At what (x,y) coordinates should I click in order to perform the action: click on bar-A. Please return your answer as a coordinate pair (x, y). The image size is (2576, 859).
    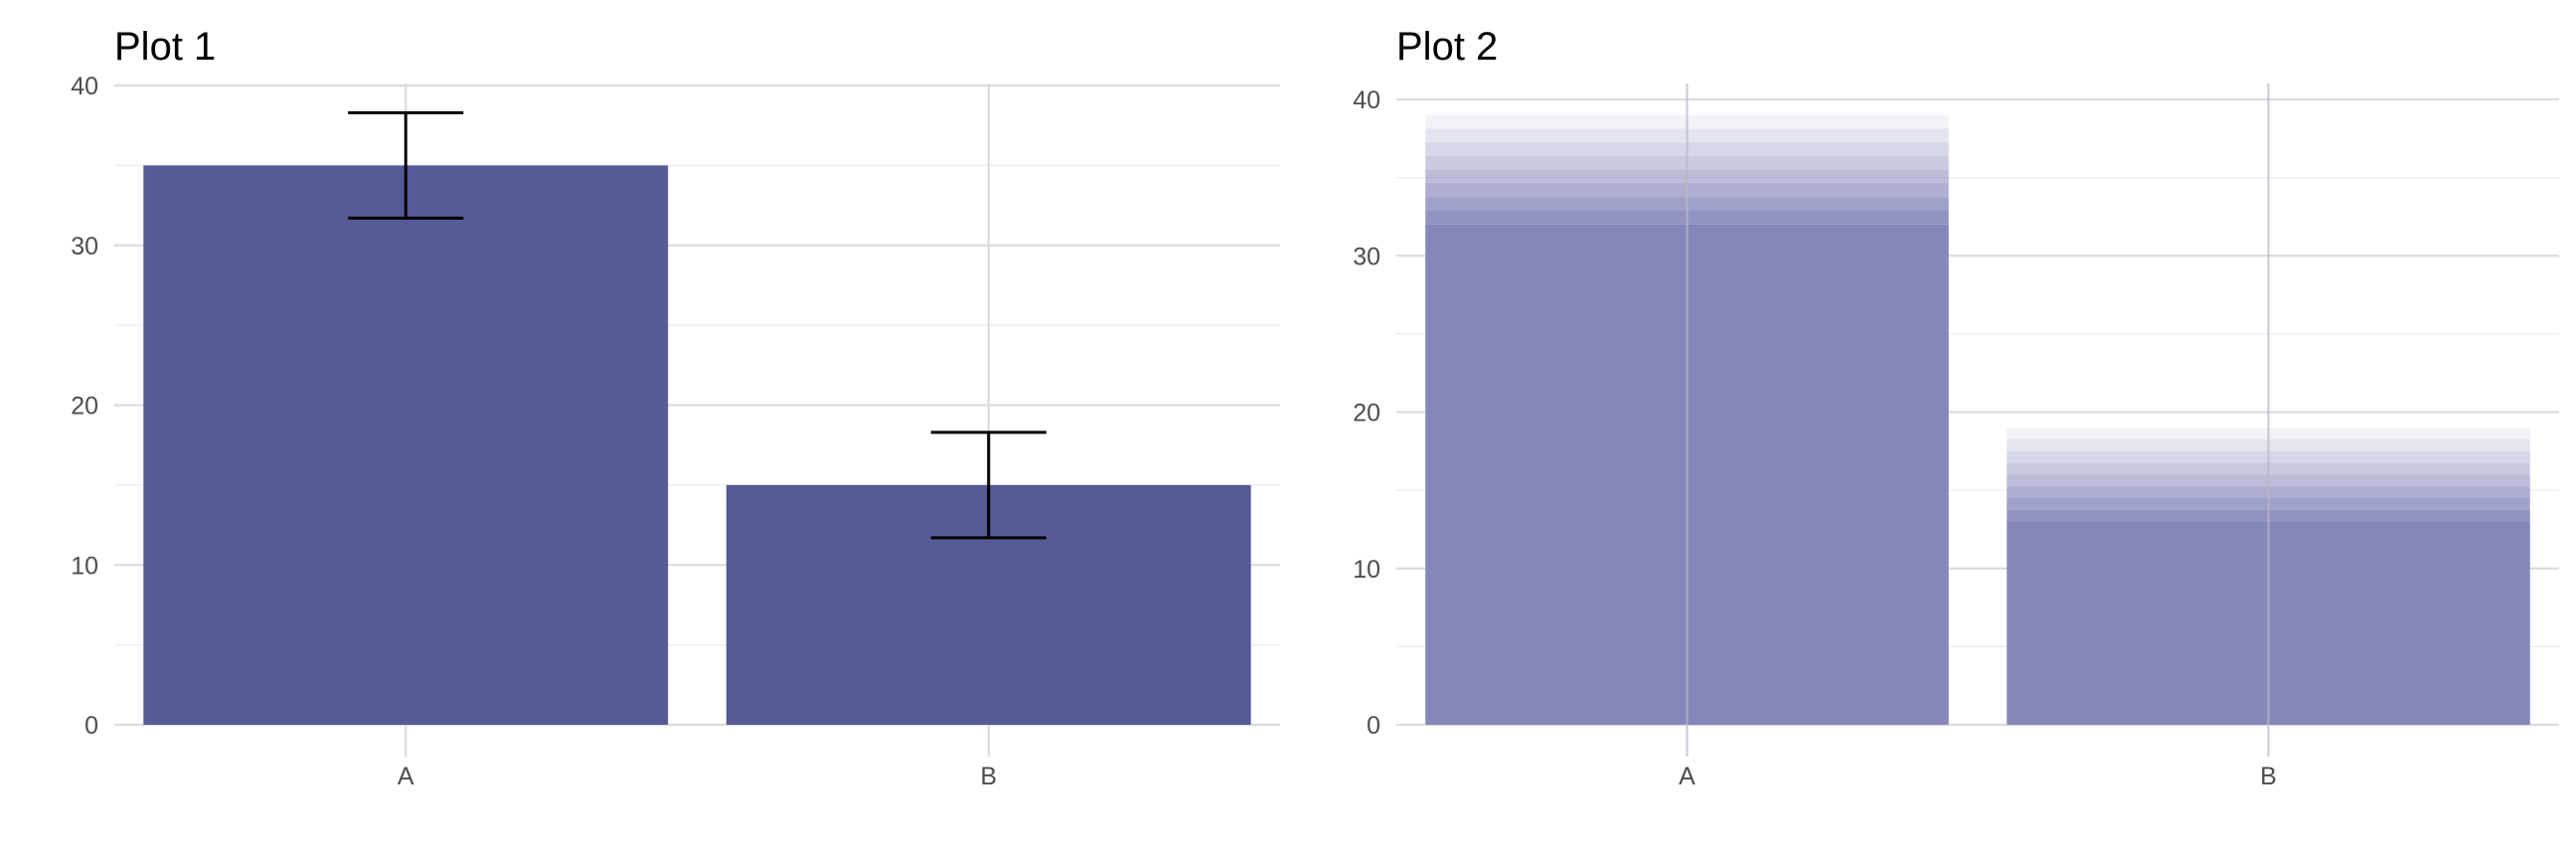
    Looking at the image, I should click on (406, 445).